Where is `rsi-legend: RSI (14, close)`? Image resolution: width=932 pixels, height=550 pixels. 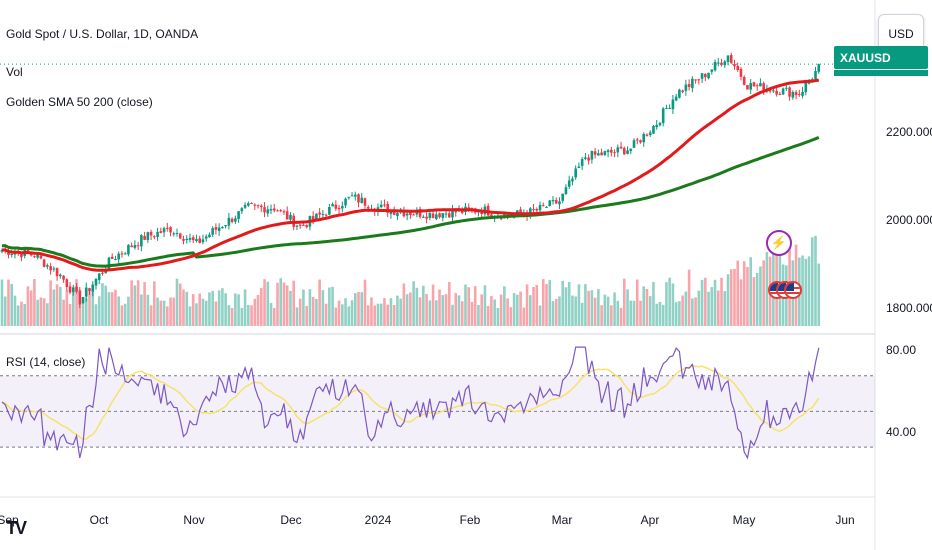
rsi-legend: RSI (14, close) is located at coordinates (46, 362).